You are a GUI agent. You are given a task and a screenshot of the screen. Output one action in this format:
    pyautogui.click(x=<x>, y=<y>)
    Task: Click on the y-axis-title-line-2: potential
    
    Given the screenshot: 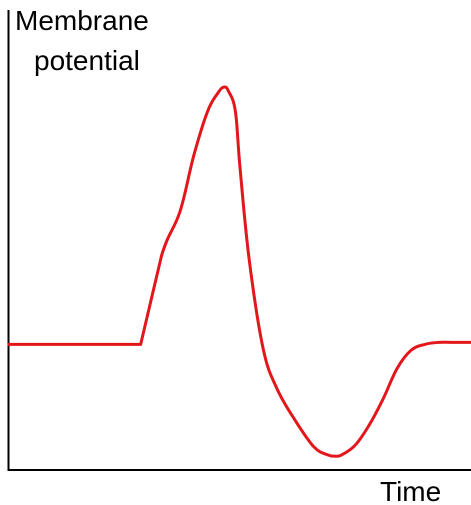 What is the action you would take?
    pyautogui.click(x=87, y=60)
    